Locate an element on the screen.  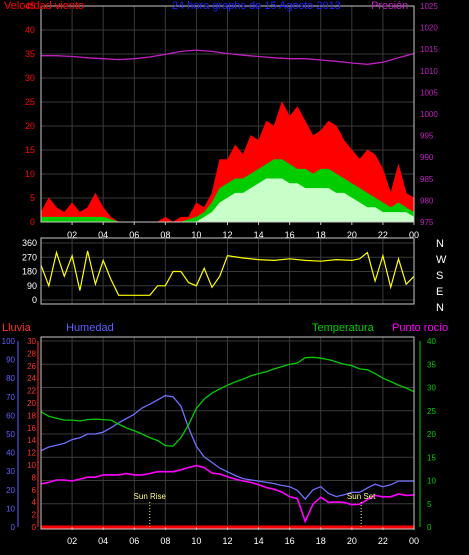
pressure-y-tick-label: 985 is located at coordinates (427, 179).